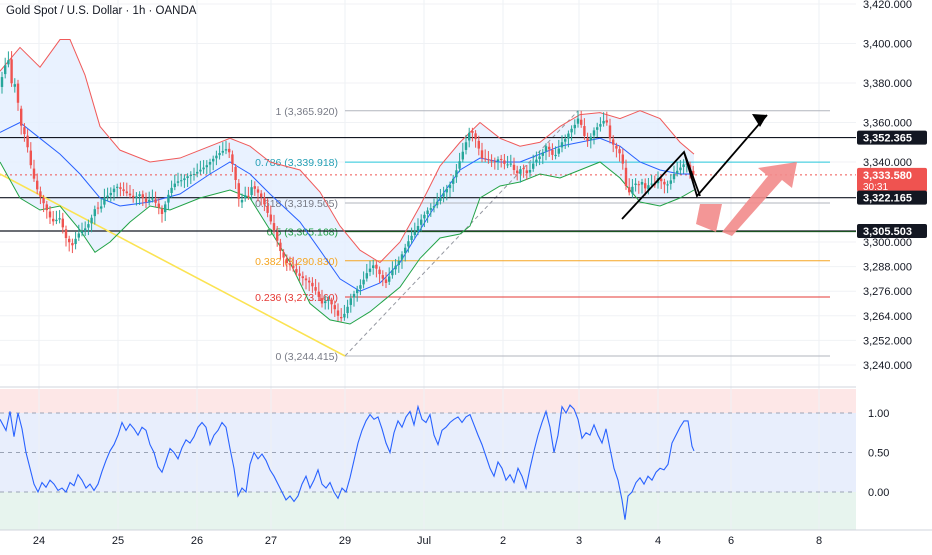 The image size is (932, 555). I want to click on chart-title: Gold Spot / U.S. Dollar · 1h · OANDA, so click(101, 11).